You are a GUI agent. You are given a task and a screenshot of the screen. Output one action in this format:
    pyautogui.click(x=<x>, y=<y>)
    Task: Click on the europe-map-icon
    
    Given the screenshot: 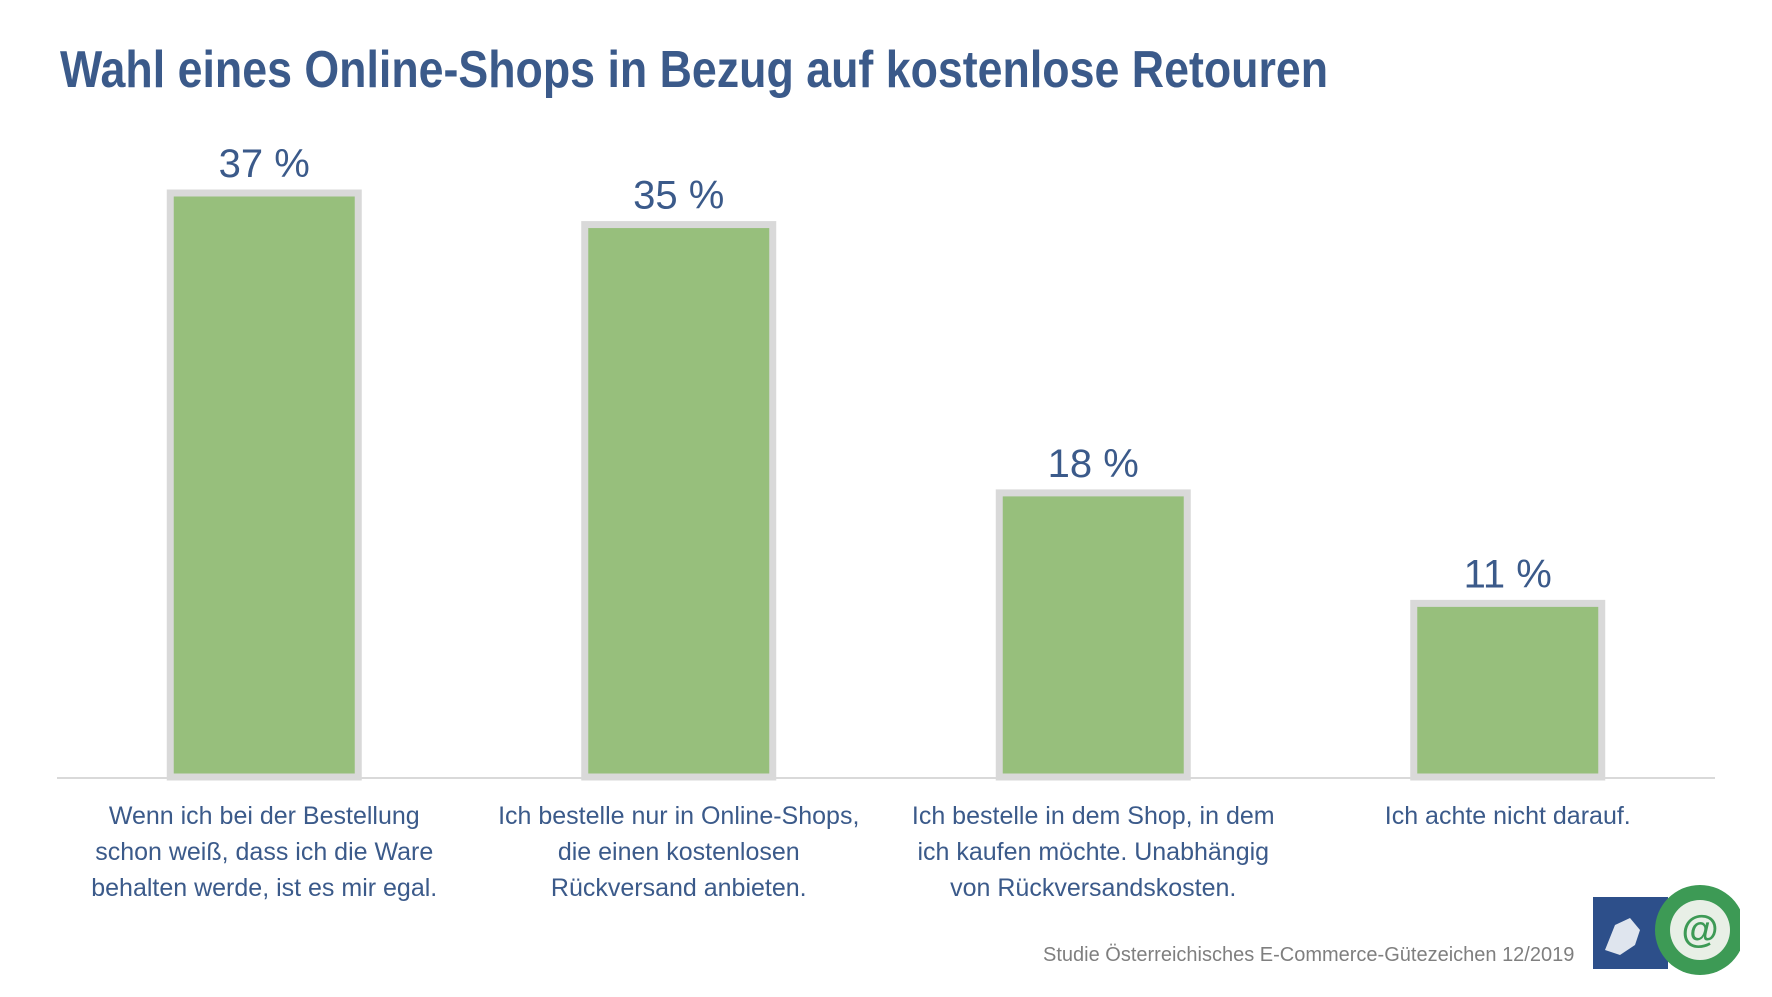 What is the action you would take?
    pyautogui.click(x=1622, y=936)
    